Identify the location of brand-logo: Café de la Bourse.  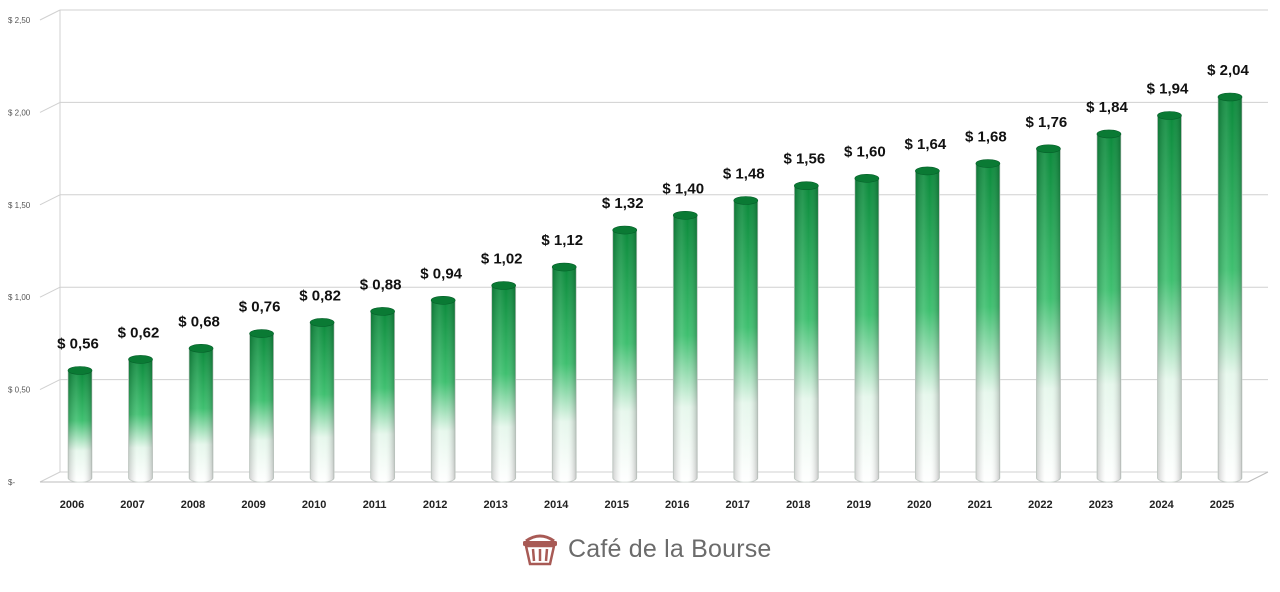
(646, 549).